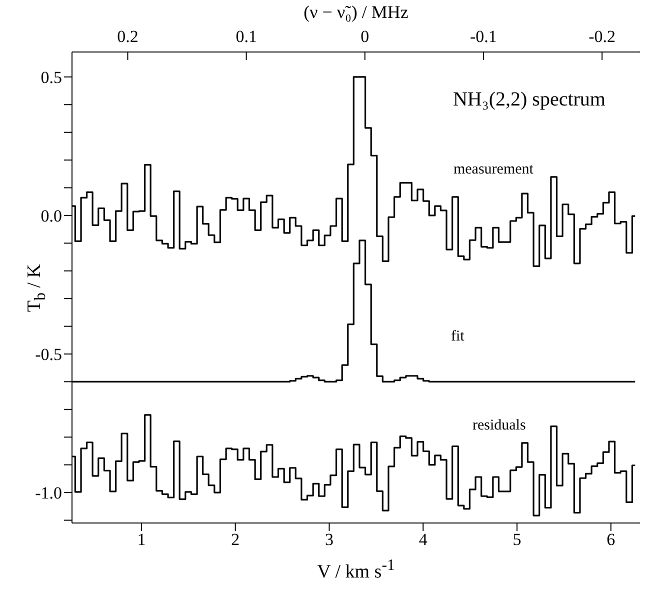 This screenshot has height=593, width=646. What do you see at coordinates (457, 337) in the screenshot?
I see `text: fit` at bounding box center [457, 337].